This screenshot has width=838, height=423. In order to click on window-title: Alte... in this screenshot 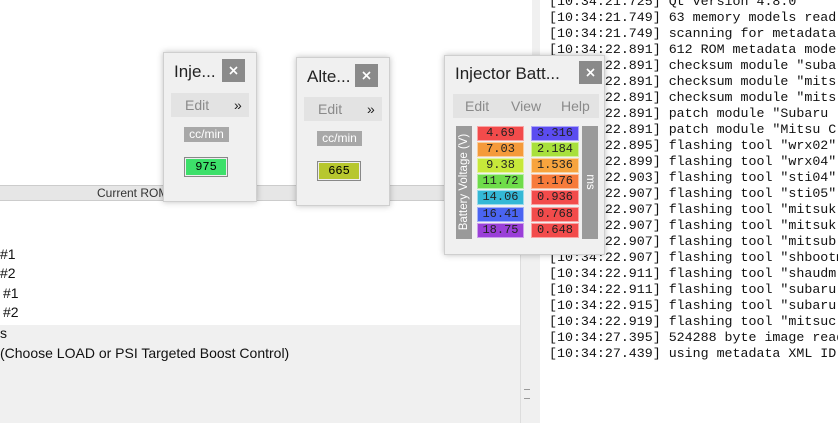, I will do `click(329, 76)`.